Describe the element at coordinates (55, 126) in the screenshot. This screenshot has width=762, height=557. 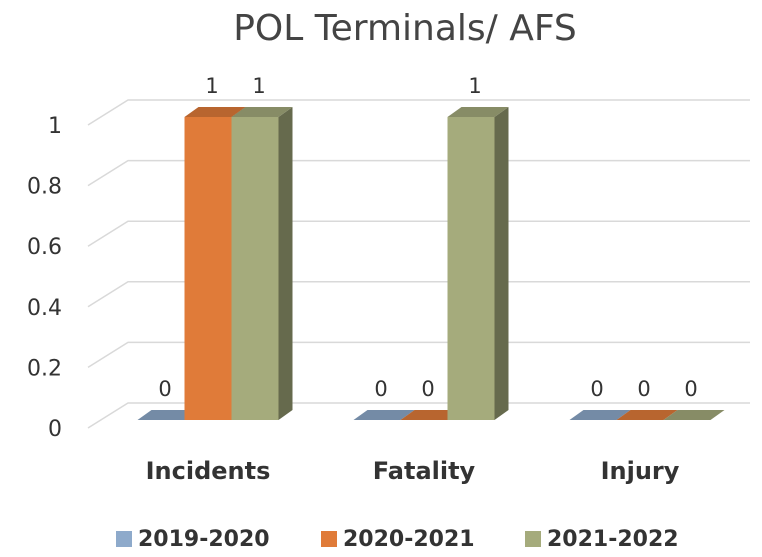
I see `y-tick-label: 1` at that location.